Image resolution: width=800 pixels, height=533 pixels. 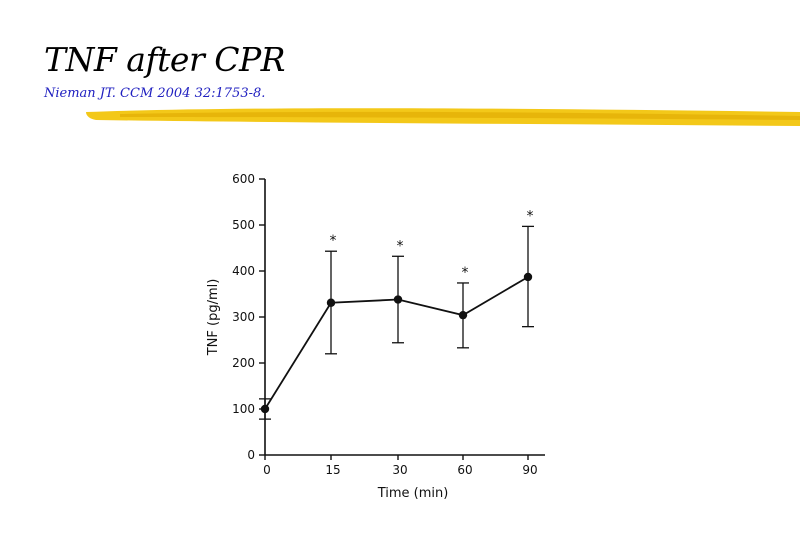 I want to click on x-tick-label: 0, so click(x=267, y=470).